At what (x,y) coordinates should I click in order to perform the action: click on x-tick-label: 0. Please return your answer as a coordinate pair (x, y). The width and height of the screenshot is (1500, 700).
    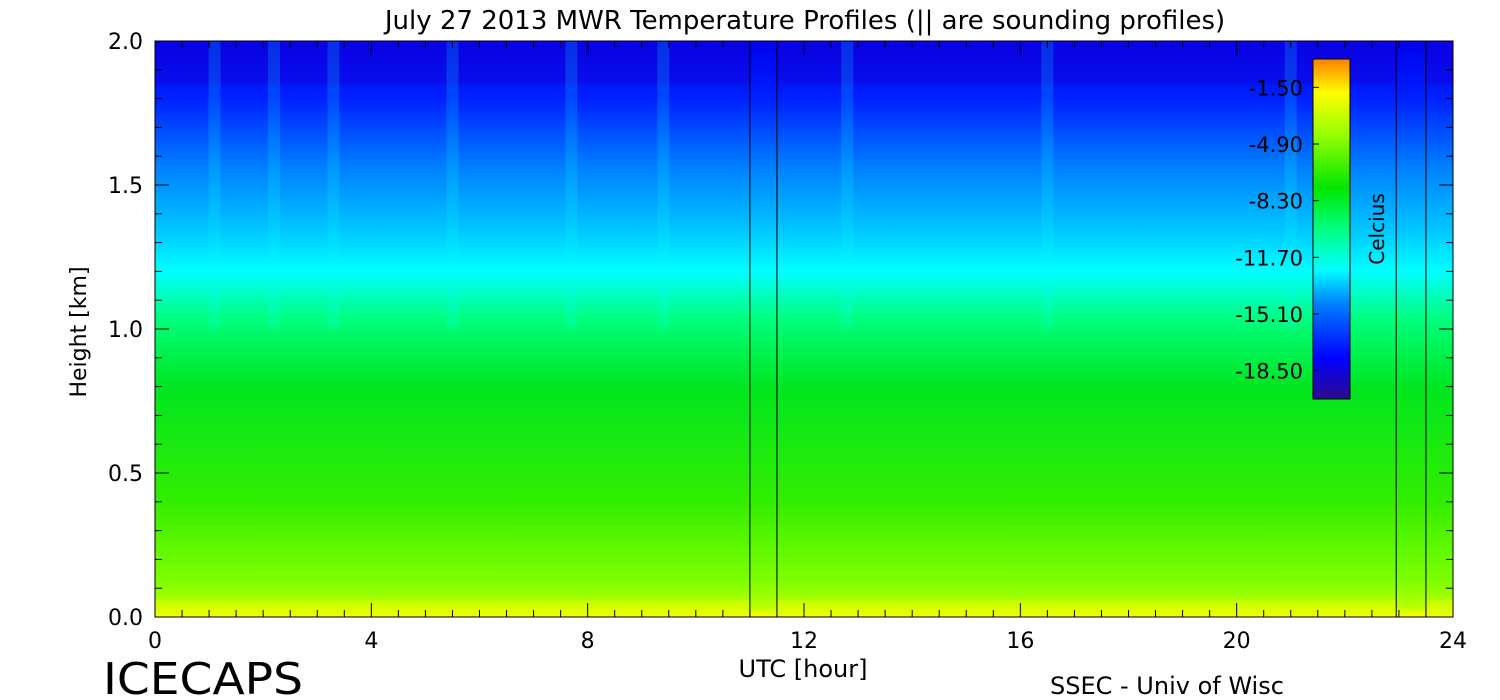
    Looking at the image, I should click on (155, 641).